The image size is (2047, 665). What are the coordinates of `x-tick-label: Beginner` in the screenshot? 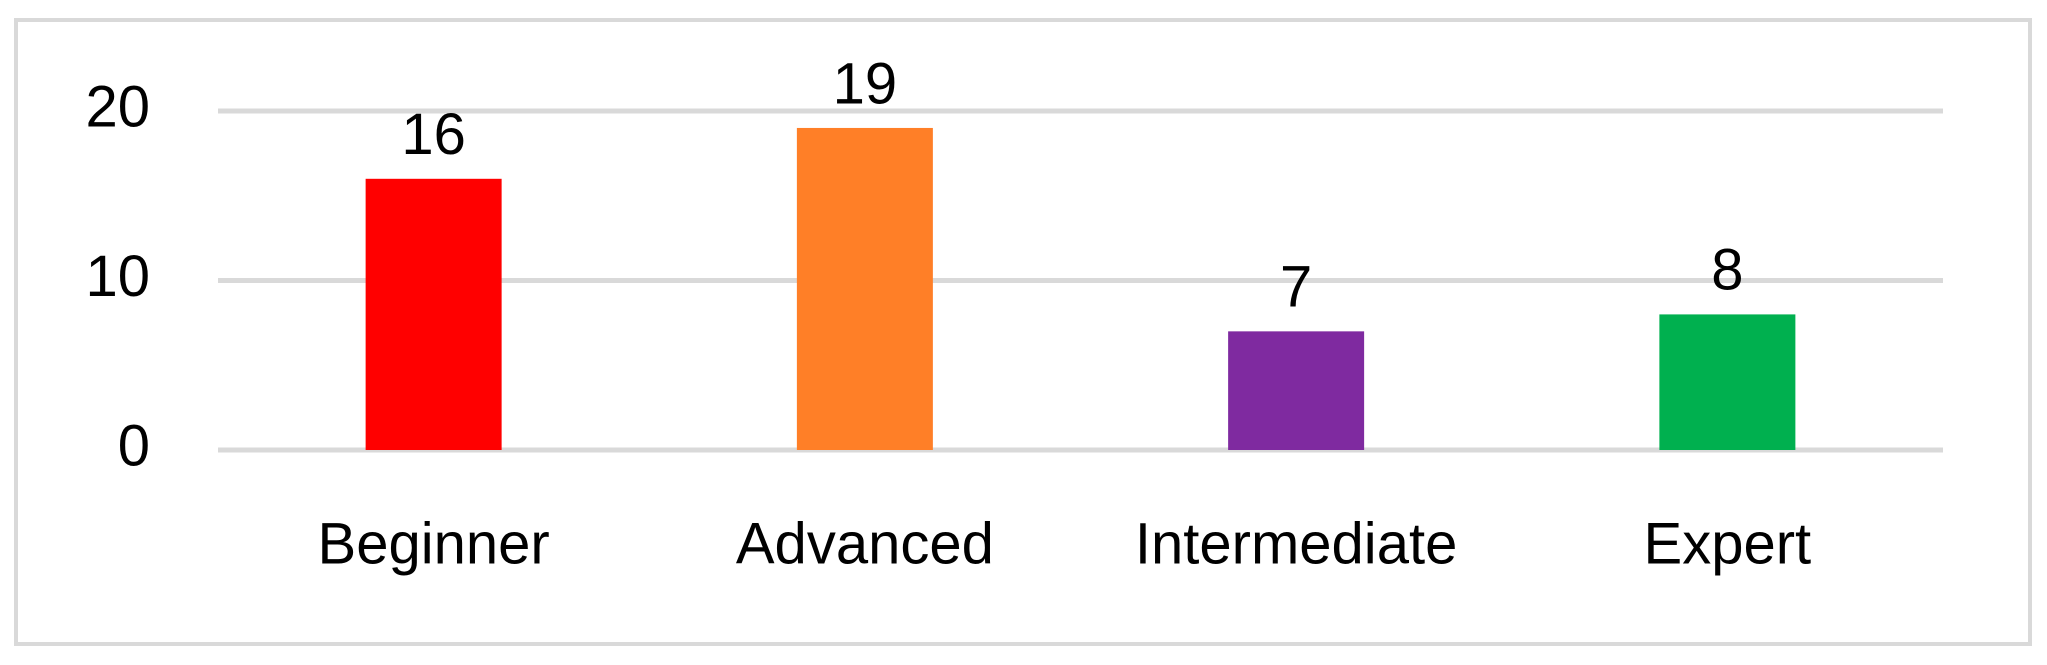 It's located at (434, 543).